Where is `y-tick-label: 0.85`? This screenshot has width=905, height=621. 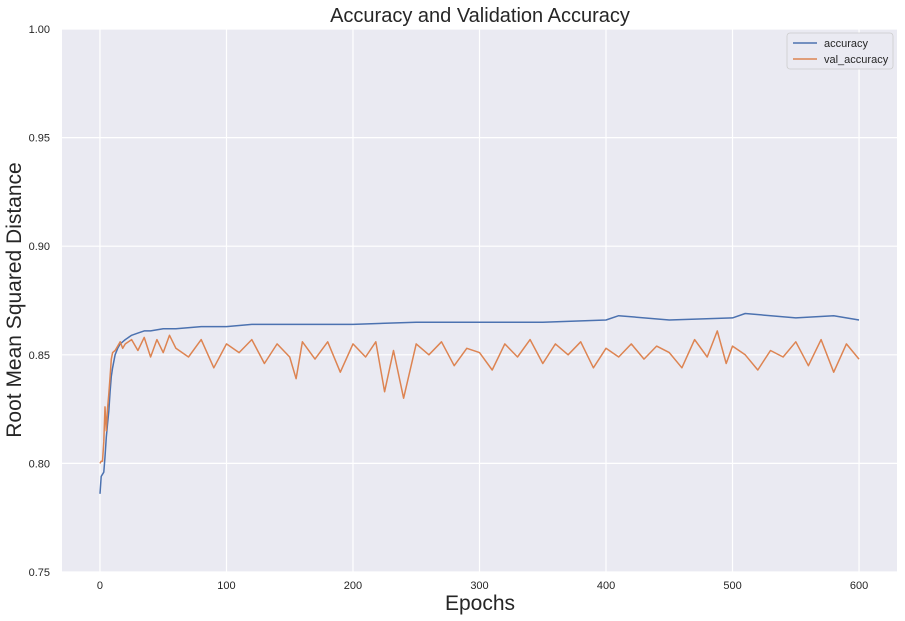
y-tick-label: 0.85 is located at coordinates (39, 356).